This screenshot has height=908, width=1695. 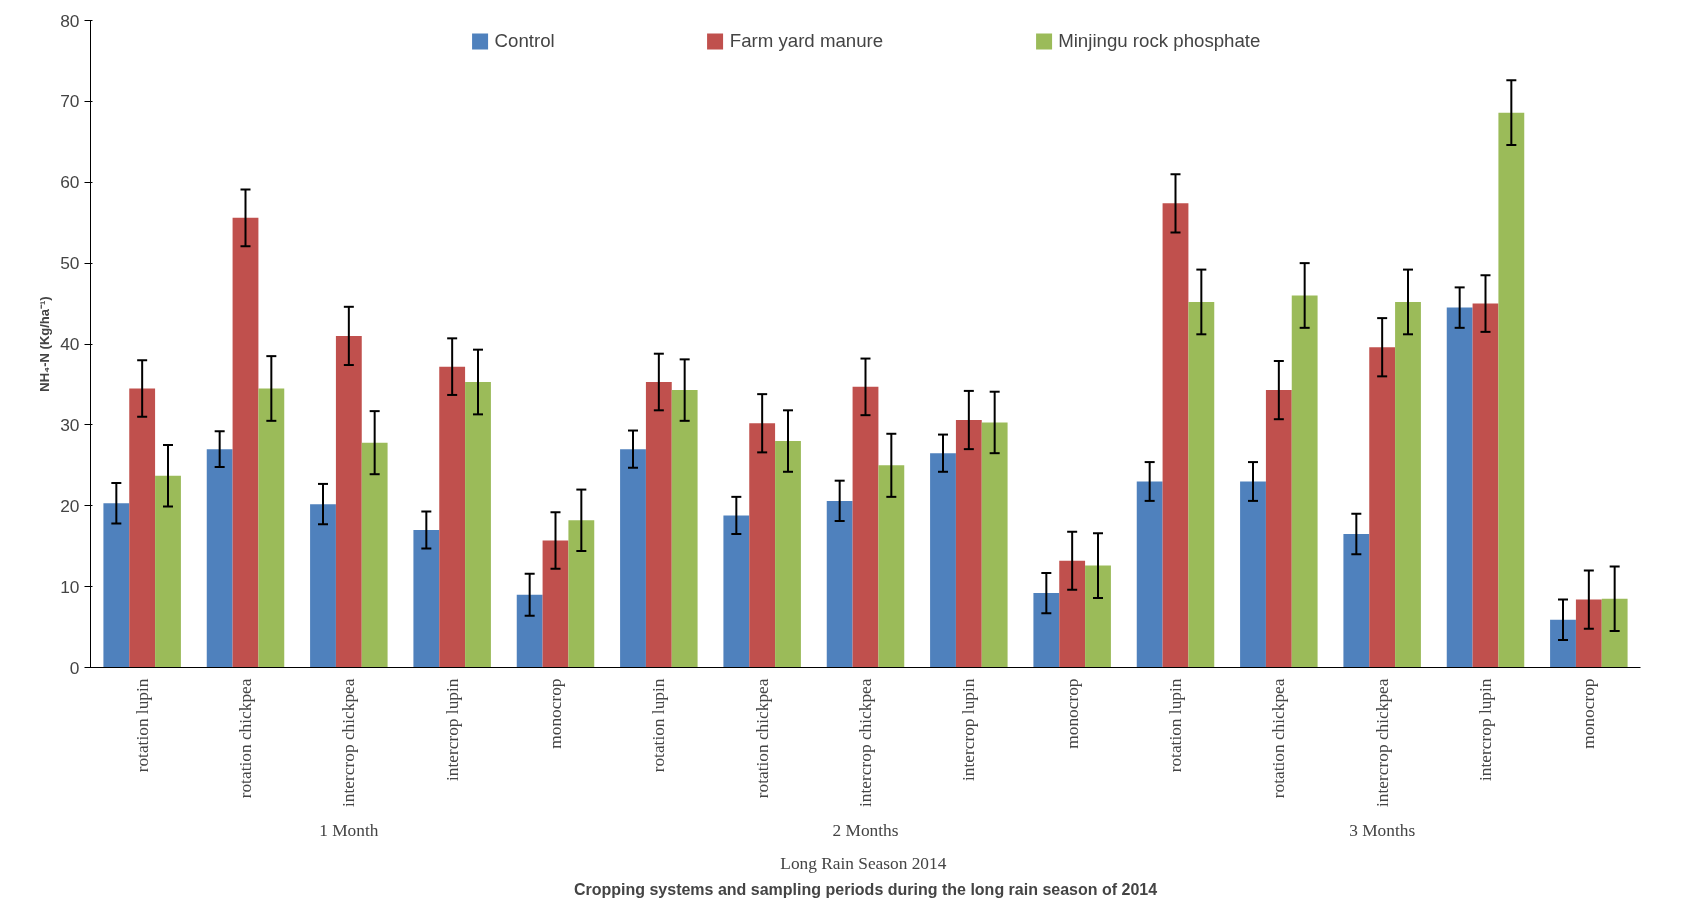 What do you see at coordinates (70, 263) in the screenshot?
I see `y-tick-label: 50` at bounding box center [70, 263].